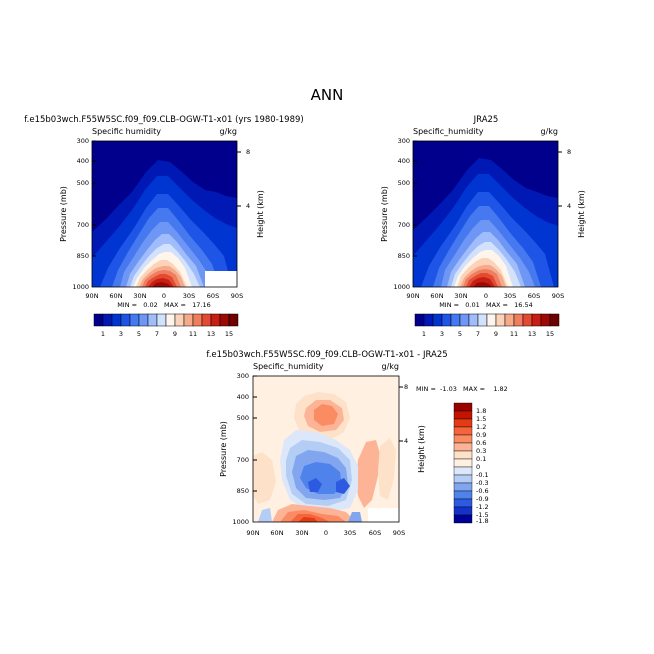 This screenshot has width=654, height=654. I want to click on panel-model-x-axis: 90N 60N 30N 0 30S 60S 90S, so click(164, 296).